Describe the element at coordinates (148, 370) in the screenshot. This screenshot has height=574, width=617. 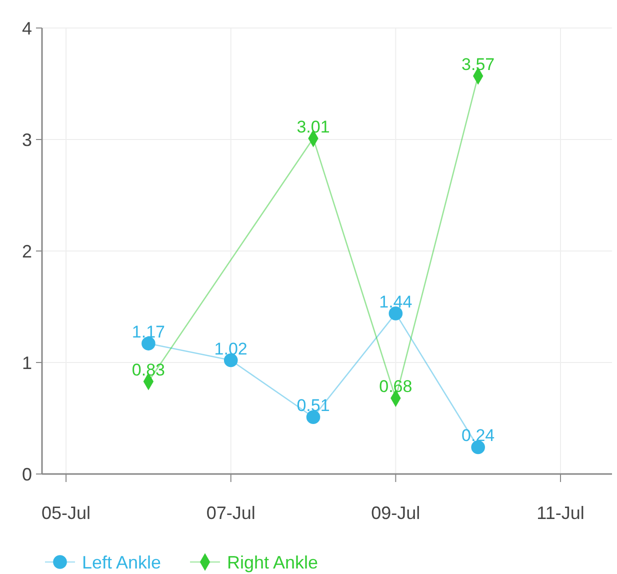
I see `data-label: 0.83` at that location.